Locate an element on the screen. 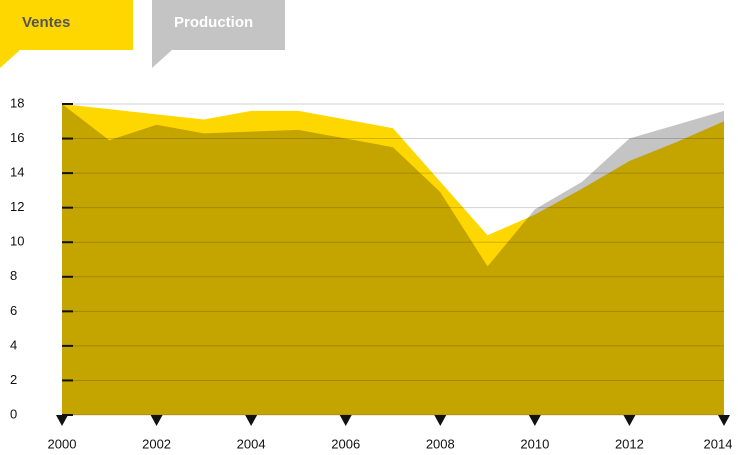 The image size is (738, 455). y-tick-label: 2 is located at coordinates (13, 379).